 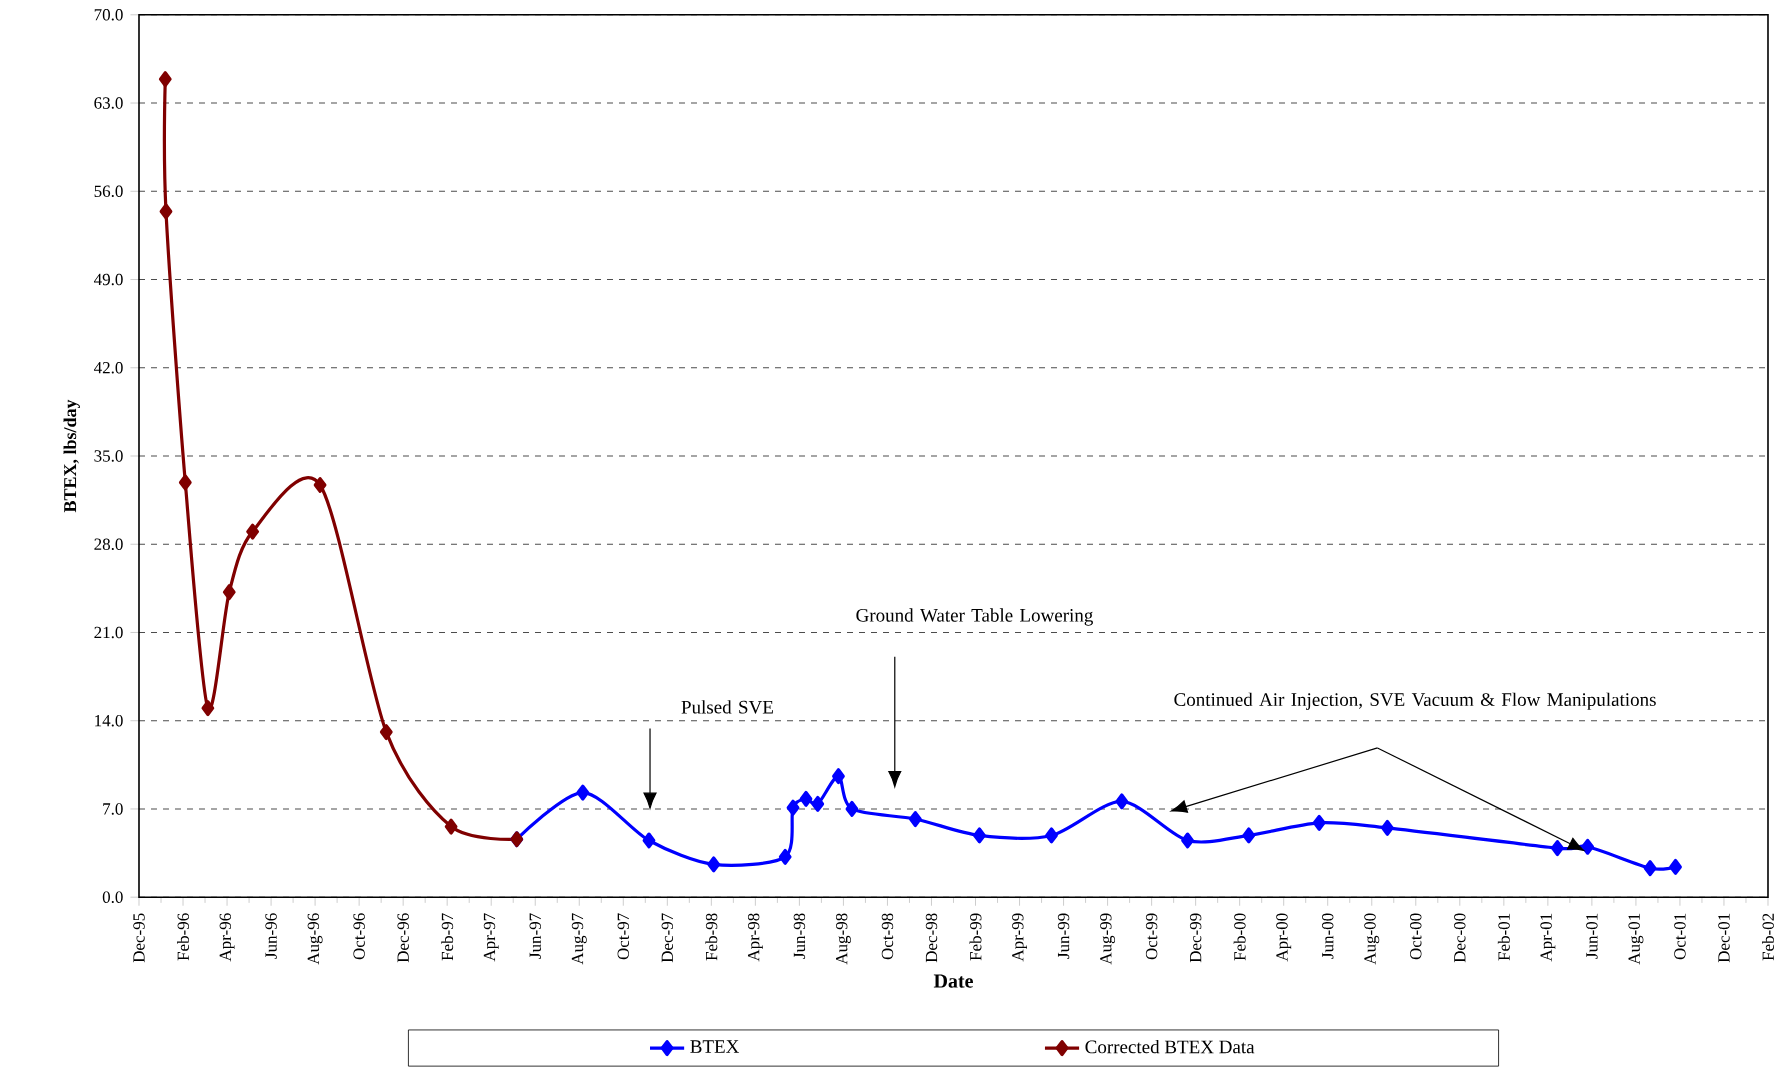 What do you see at coordinates (1636, 939) in the screenshot?
I see `x-tick-label: Aug-01` at bounding box center [1636, 939].